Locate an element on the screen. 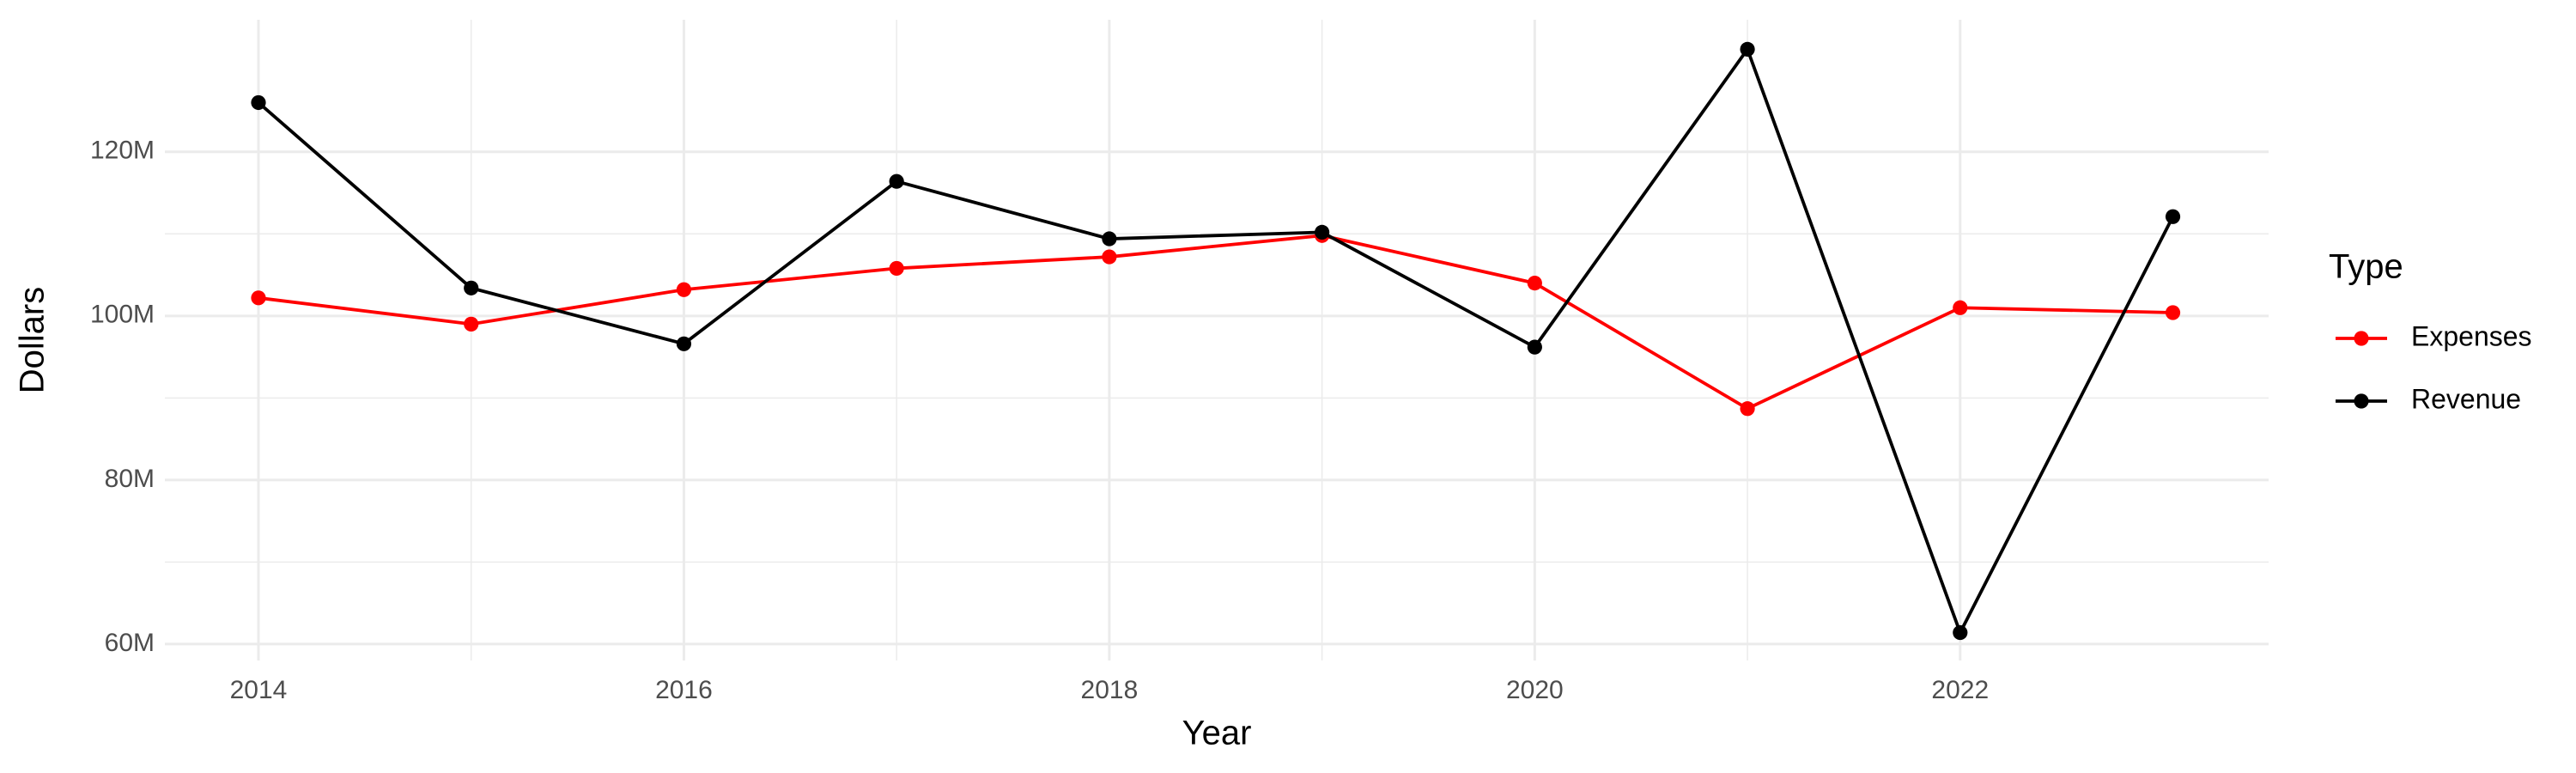 The image size is (2576, 773). x-tick-label: 2022 is located at coordinates (1960, 690).